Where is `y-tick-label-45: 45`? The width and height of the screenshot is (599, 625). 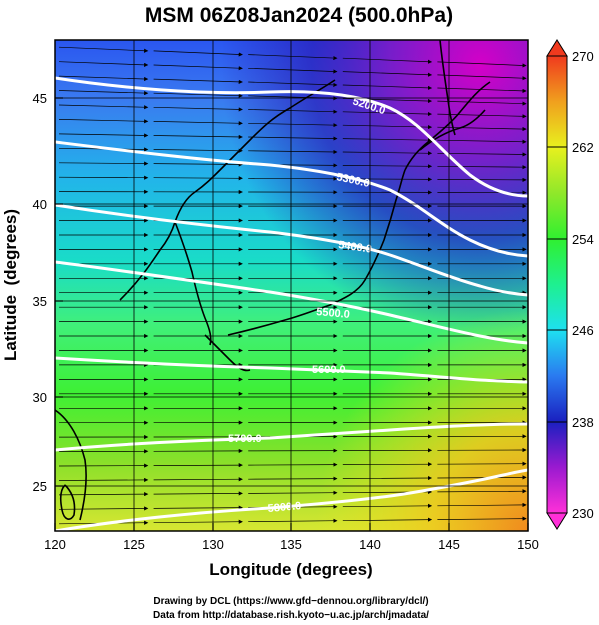
y-tick-label-45: 45 is located at coordinates (40, 98).